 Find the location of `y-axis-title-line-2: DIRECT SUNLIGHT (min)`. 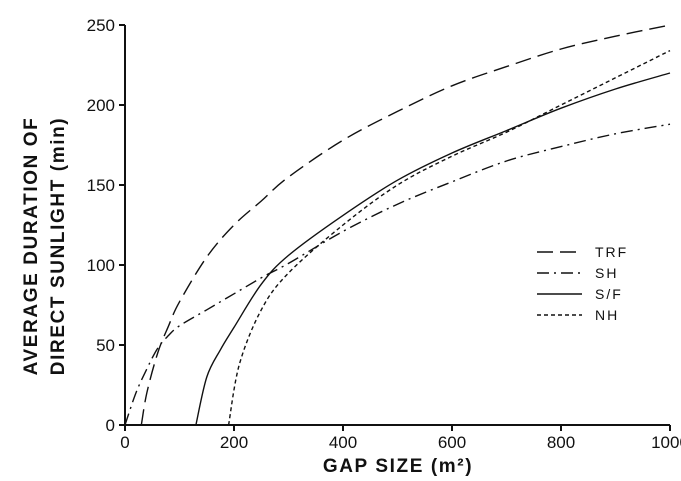

y-axis-title-line-2: DIRECT SUNLIGHT (min) is located at coordinates (58, 246).